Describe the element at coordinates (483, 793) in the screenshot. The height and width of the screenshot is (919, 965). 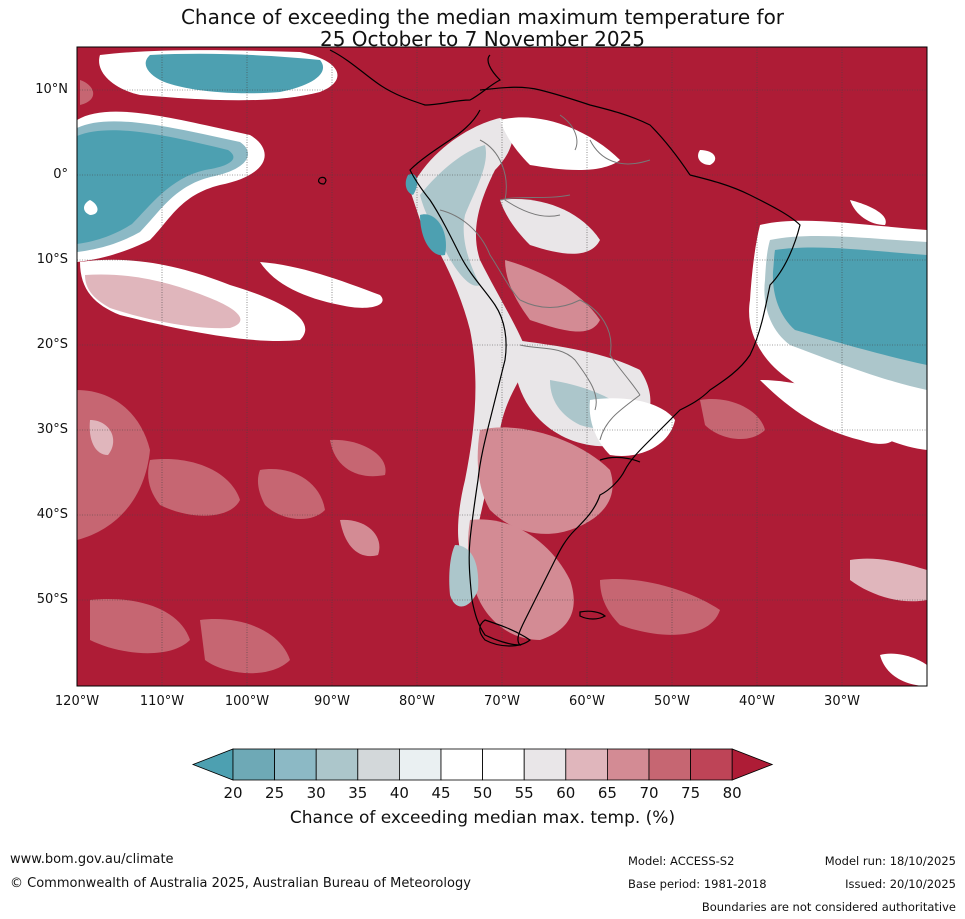
I see `colorbar-tick-label: 50` at that location.